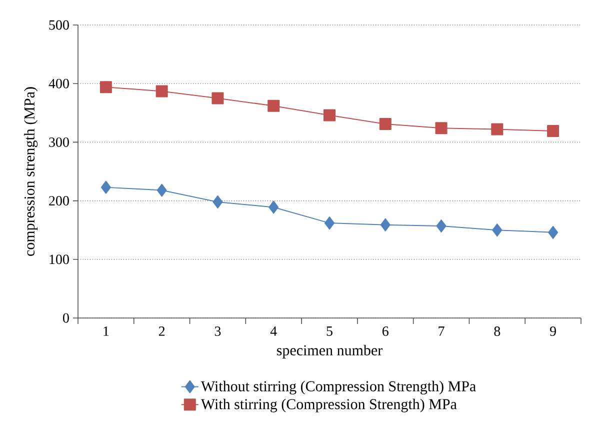 The height and width of the screenshot is (443, 595). What do you see at coordinates (106, 331) in the screenshot?
I see `x-tick-label: 1` at bounding box center [106, 331].